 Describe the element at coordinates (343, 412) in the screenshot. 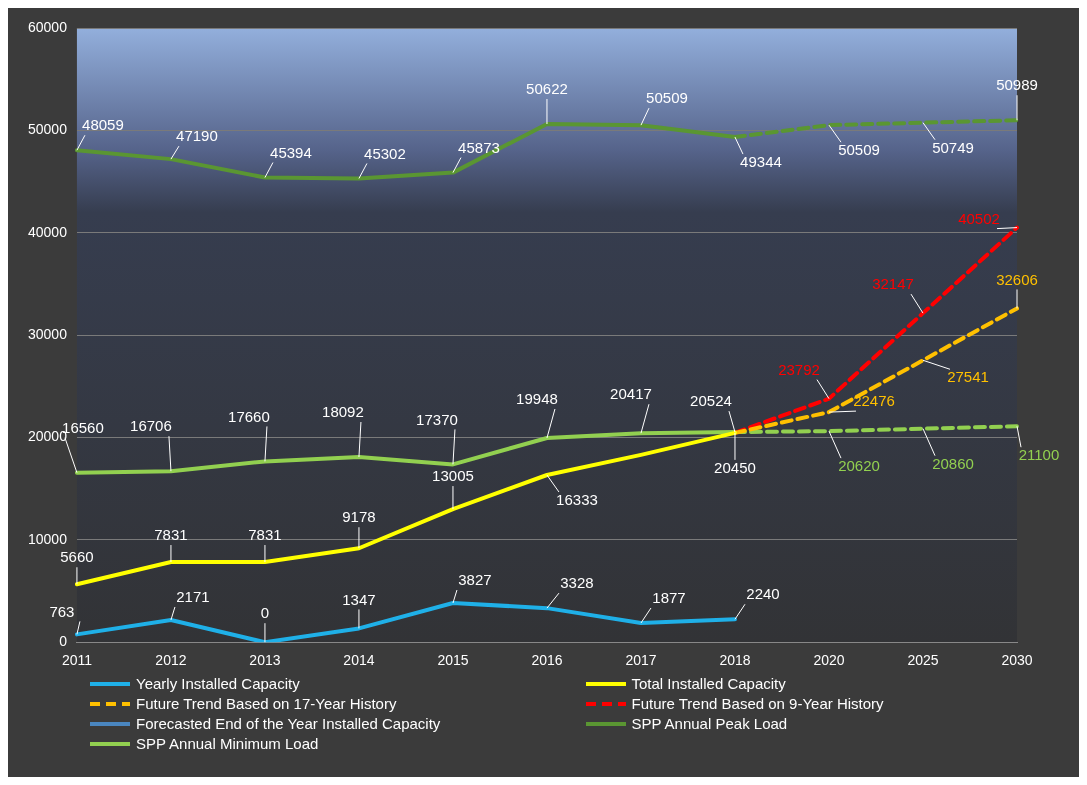

I see `data-label: 18092` at that location.